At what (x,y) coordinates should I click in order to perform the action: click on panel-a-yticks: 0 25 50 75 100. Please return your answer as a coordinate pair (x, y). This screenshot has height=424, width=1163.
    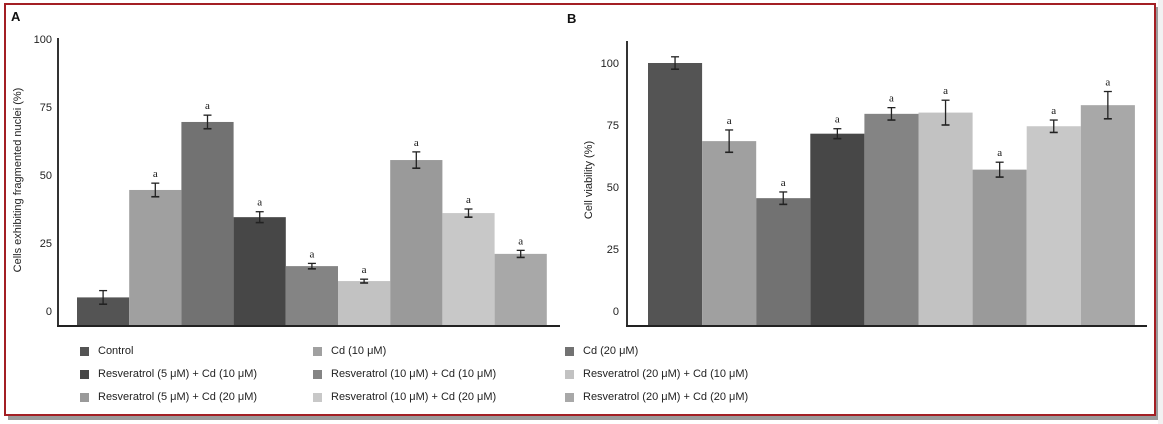
    Looking at the image, I should click on (43, 176).